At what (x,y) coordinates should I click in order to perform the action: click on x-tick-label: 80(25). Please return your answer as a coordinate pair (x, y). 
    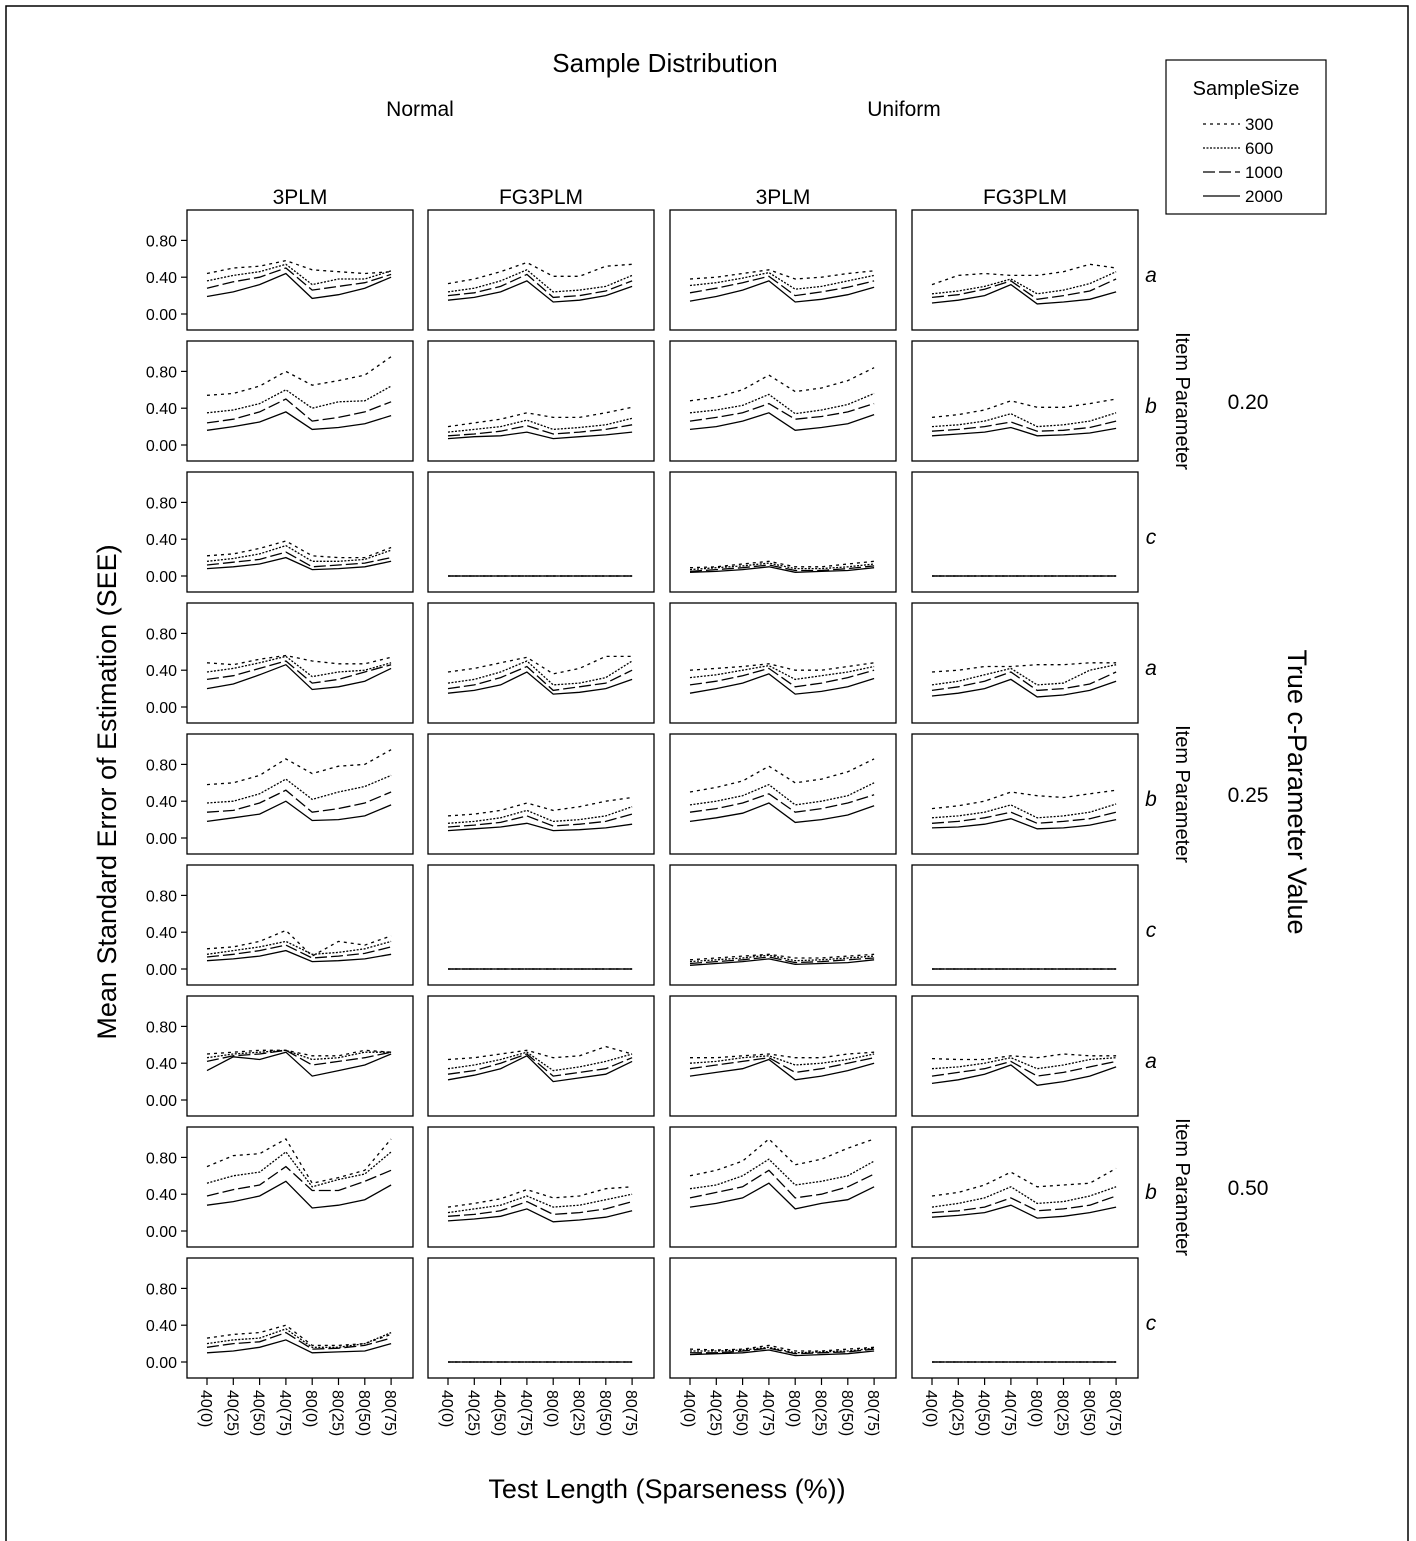
    Looking at the image, I should click on (820, 1413).